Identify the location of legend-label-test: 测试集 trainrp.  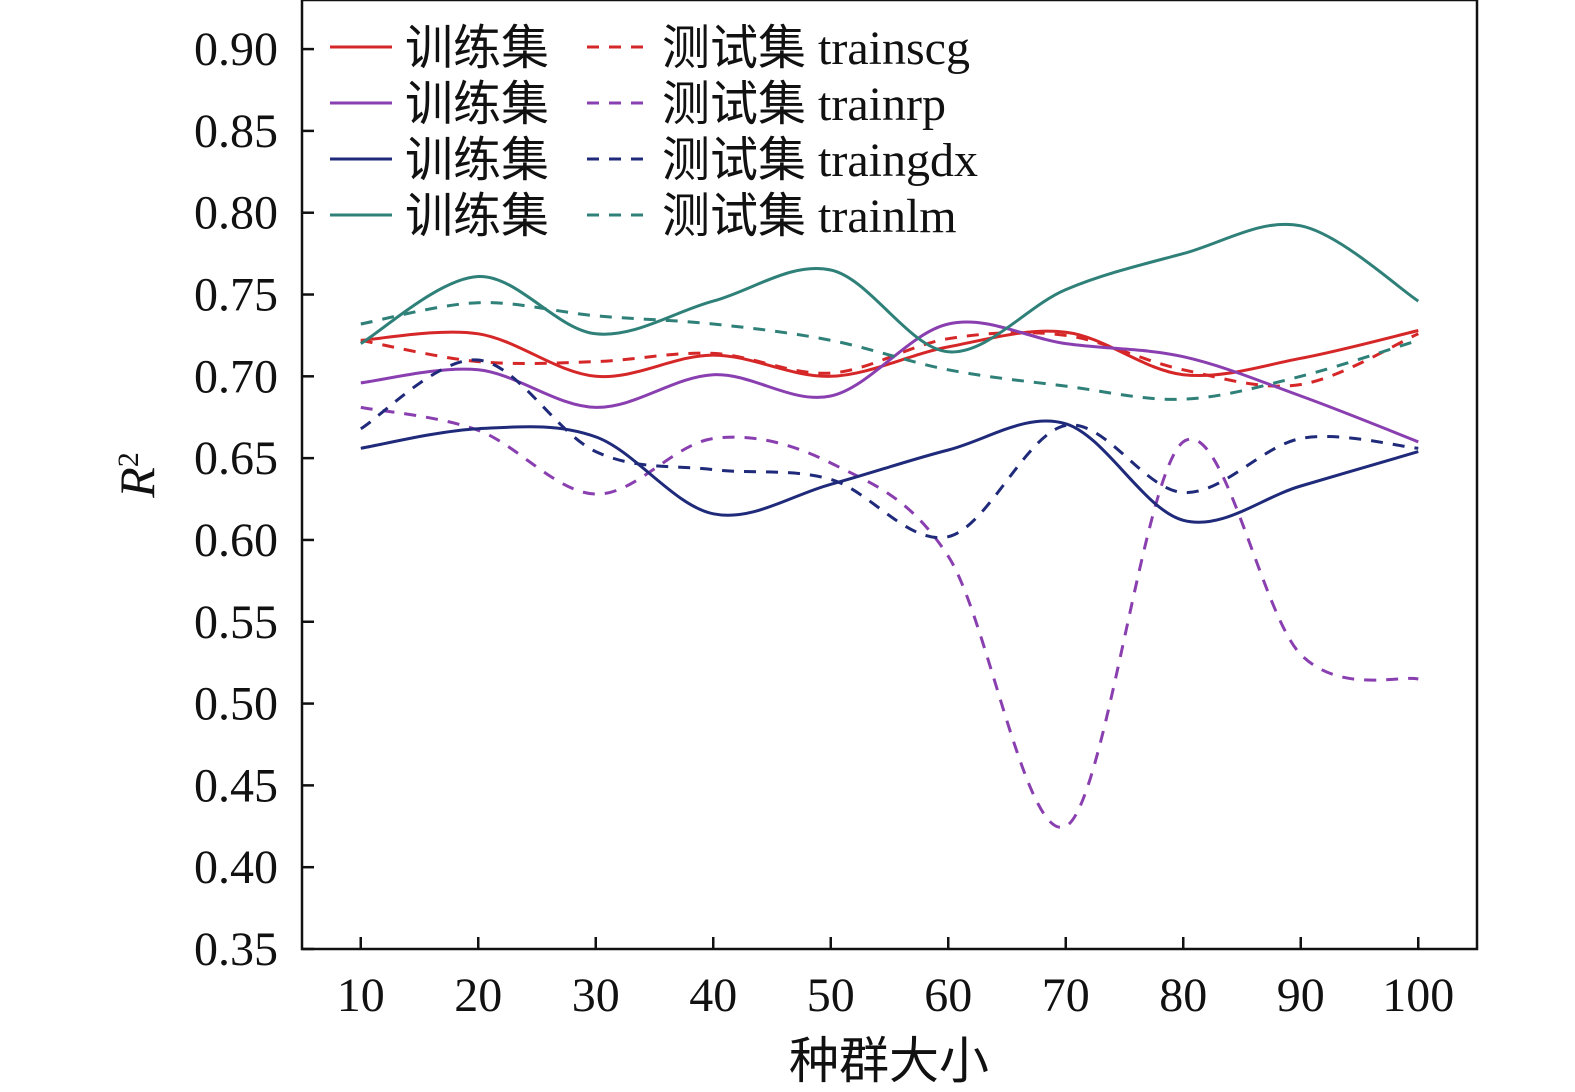
(804, 104).